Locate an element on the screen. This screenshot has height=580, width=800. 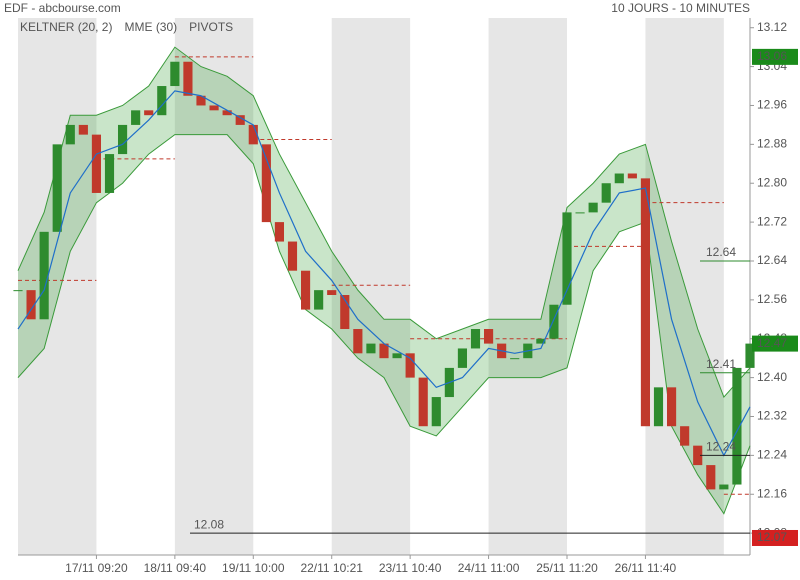
legend-entry: KELTNER (20, 2) is located at coordinates (66, 27).